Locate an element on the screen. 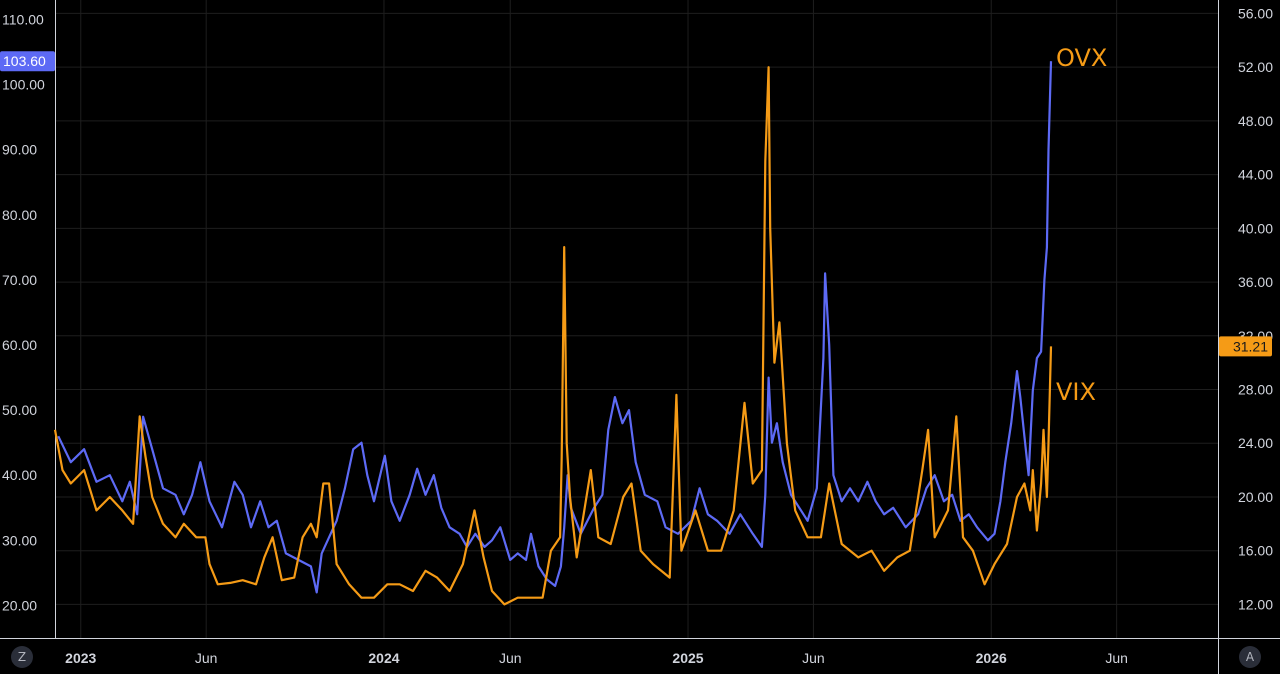 The image size is (1280, 674). x-tick-label: 2023 is located at coordinates (80, 658).